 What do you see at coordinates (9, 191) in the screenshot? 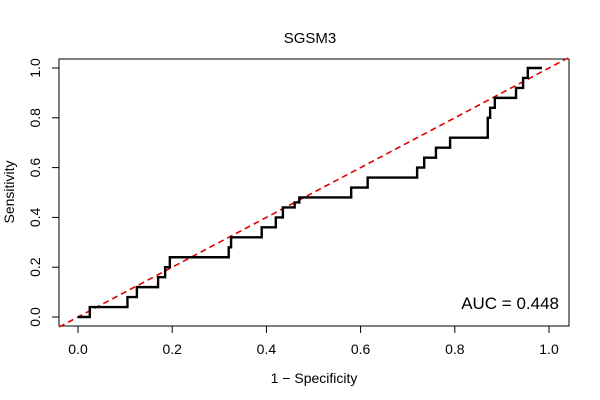
I see `y-axis-label: Sensitivity` at bounding box center [9, 191].